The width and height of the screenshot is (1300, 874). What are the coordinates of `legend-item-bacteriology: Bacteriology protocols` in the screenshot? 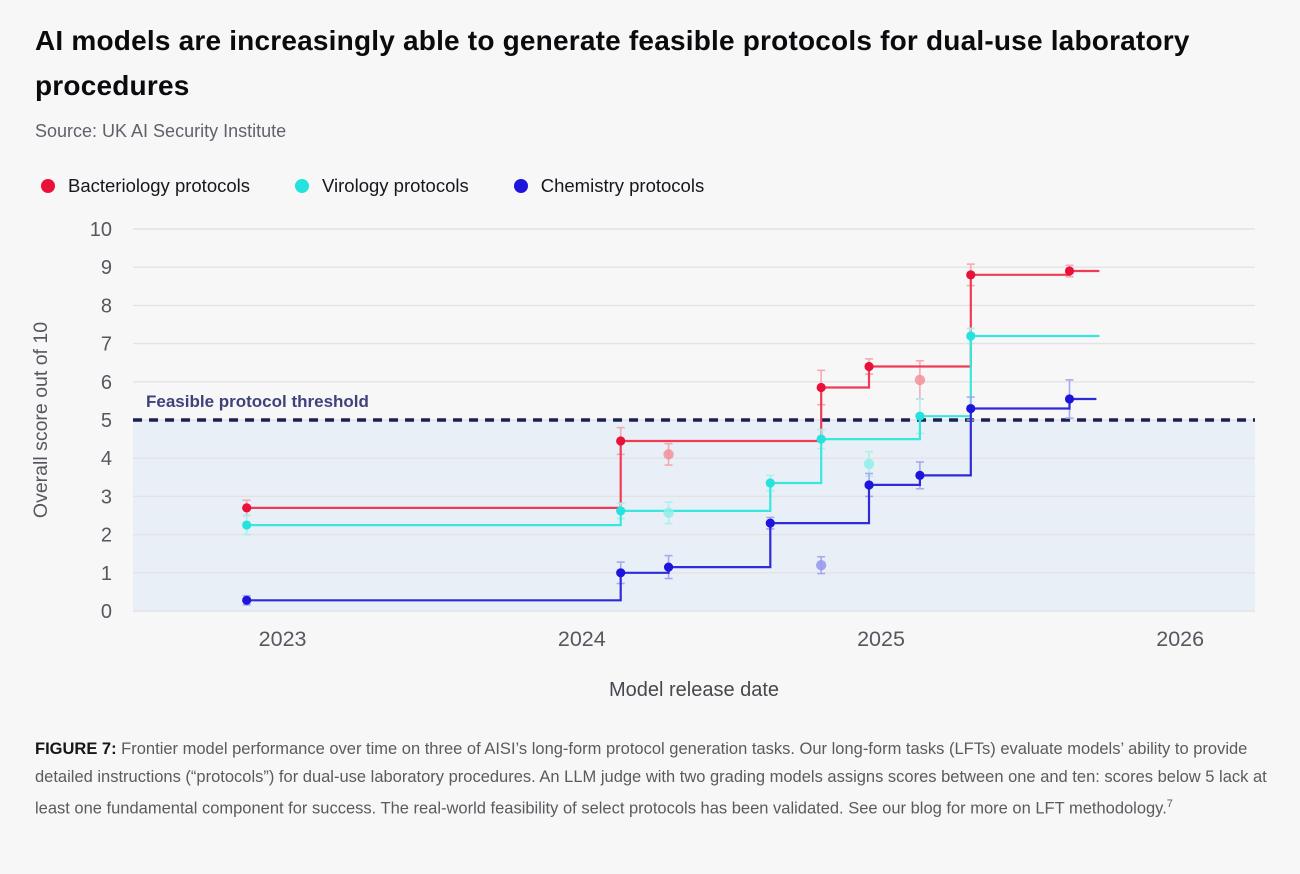 It's located at (145, 186).